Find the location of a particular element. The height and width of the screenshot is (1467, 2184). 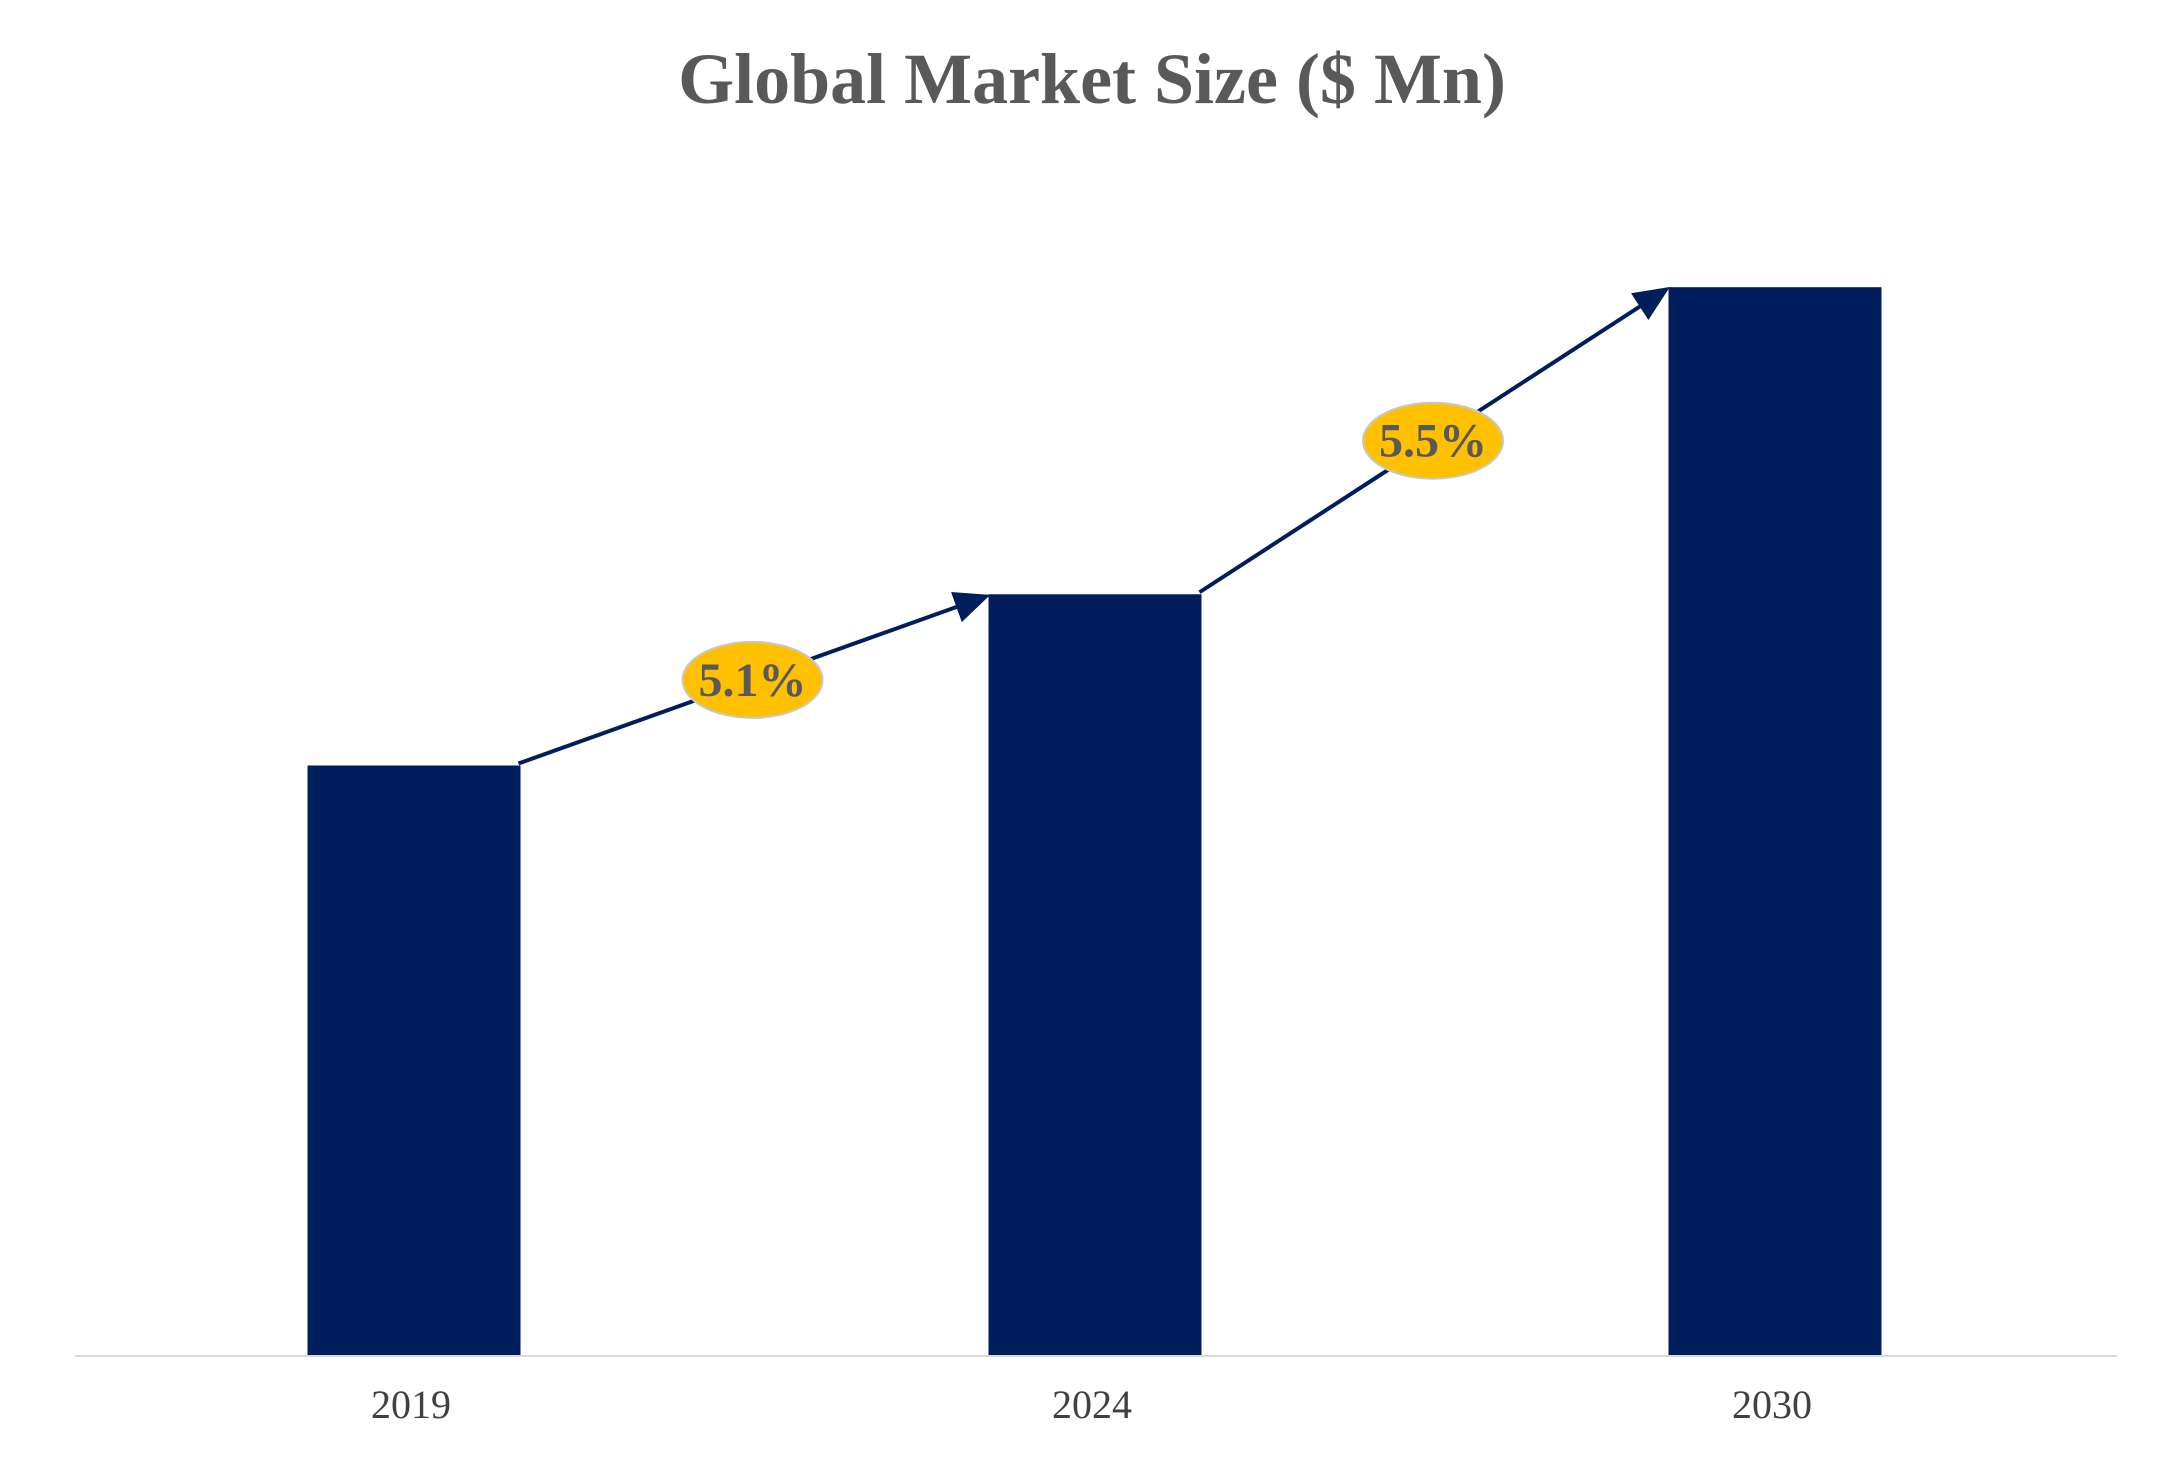

x-tick-label: 2024 is located at coordinates (1092, 1404).